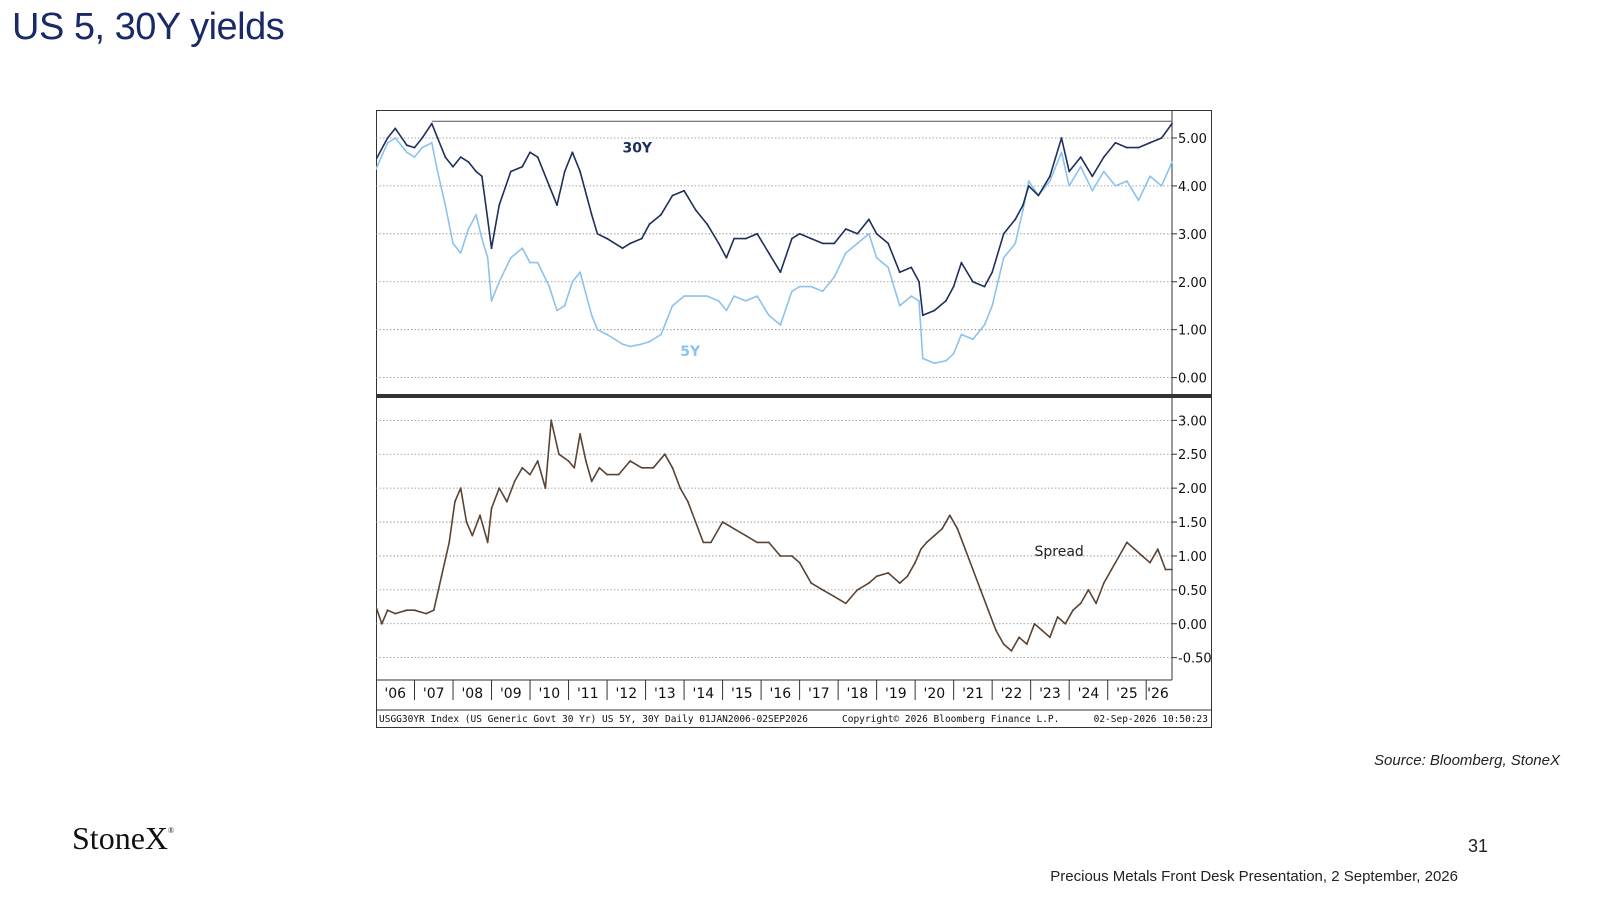 This screenshot has width=1600, height=900. Describe the element at coordinates (1050, 694) in the screenshot. I see `x-tick-label: '23` at that location.